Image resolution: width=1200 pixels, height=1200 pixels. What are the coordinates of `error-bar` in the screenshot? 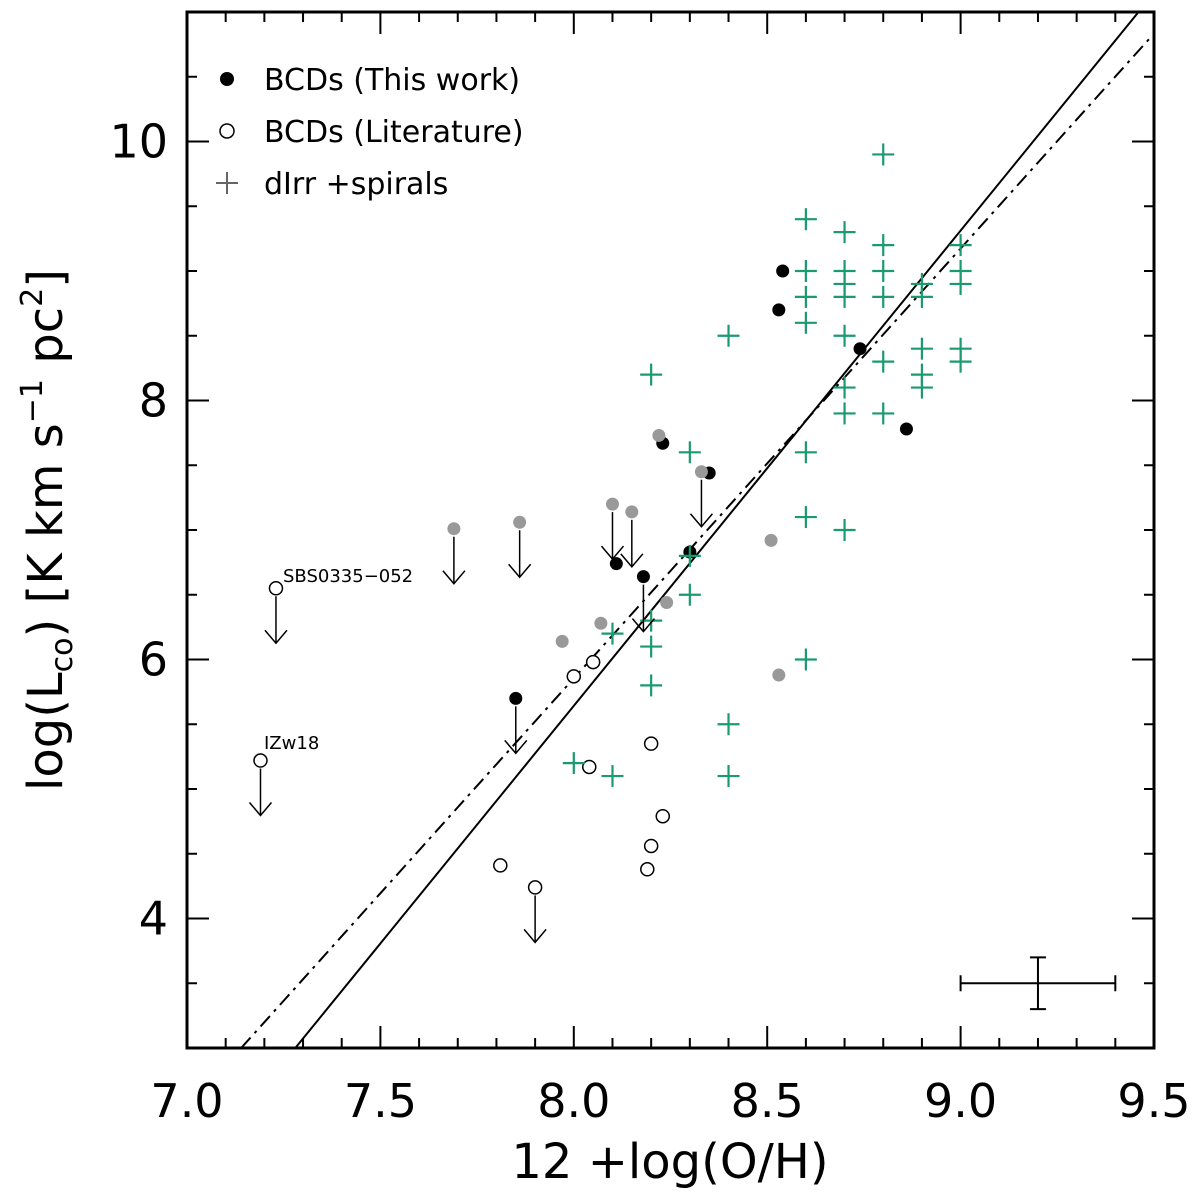 It's located at (1038, 983).